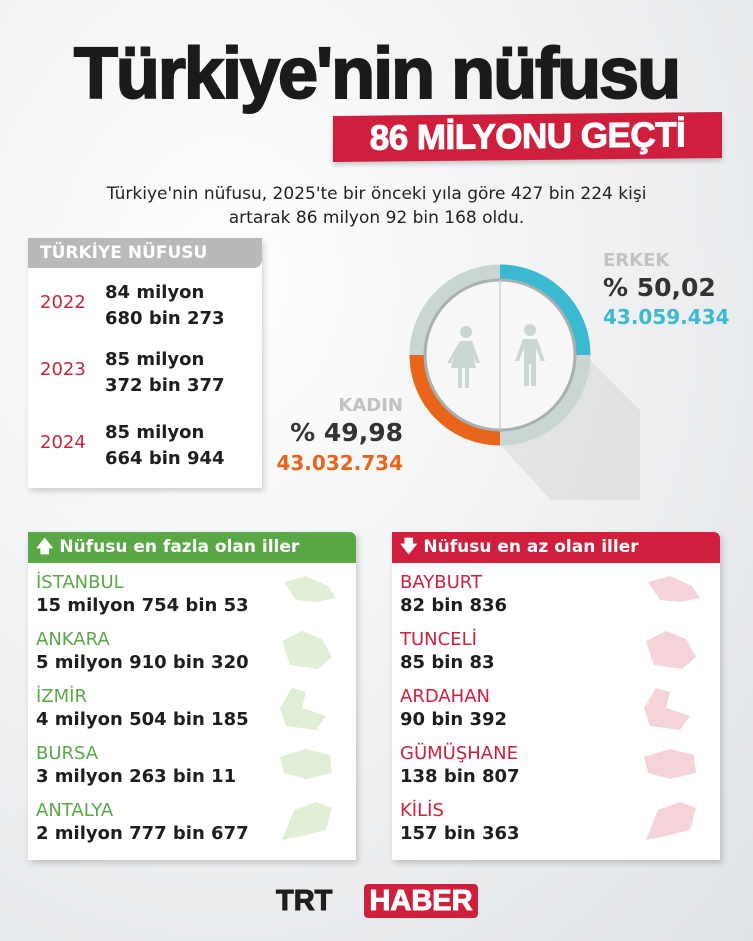  I want to click on man-icon, so click(530, 355).